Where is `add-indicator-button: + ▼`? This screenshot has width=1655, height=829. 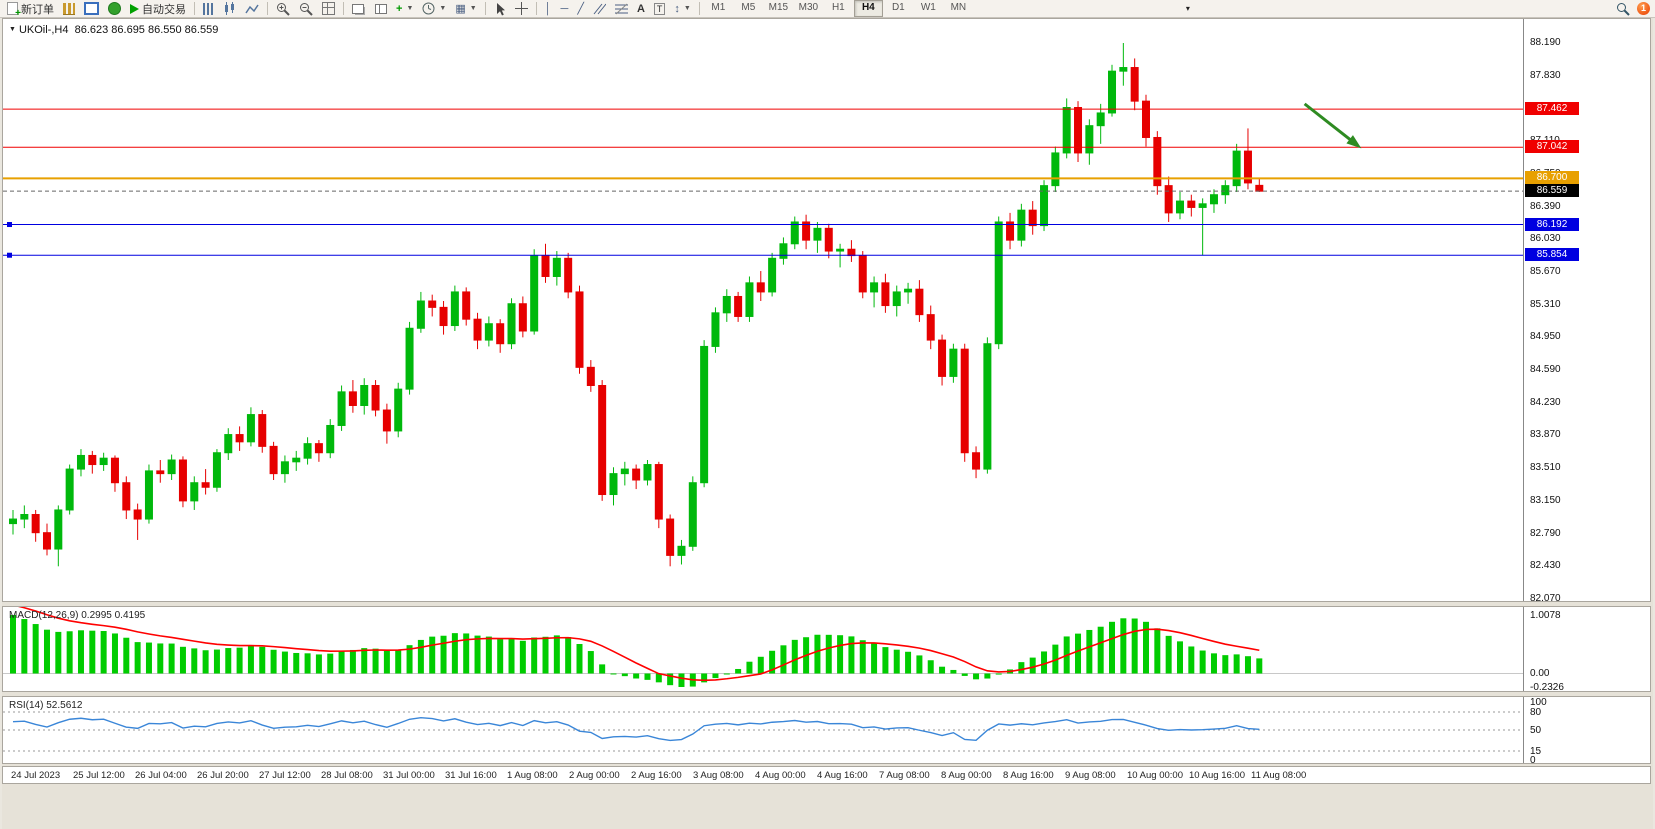
add-indicator-button: + ▼ is located at coordinates (404, 9).